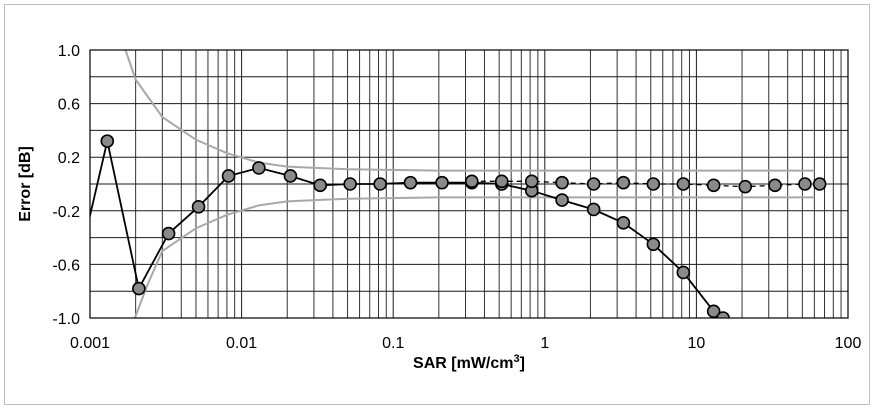  Describe the element at coordinates (25, 184) in the screenshot. I see `y-axis-title: Error [dB]` at that location.